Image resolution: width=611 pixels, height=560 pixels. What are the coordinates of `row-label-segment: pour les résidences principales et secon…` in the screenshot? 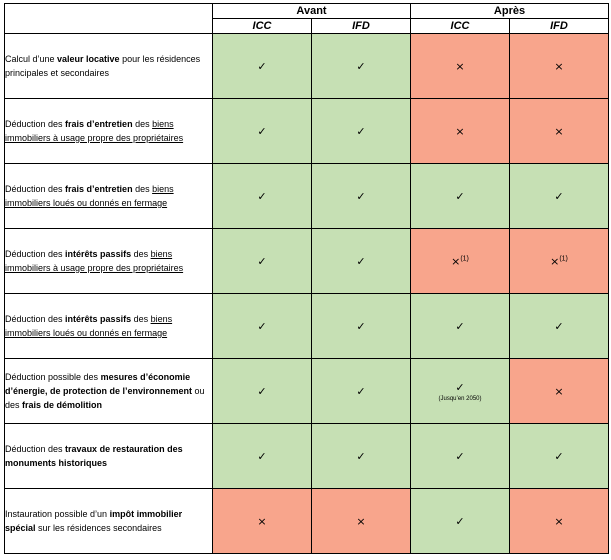 It's located at (103, 66).